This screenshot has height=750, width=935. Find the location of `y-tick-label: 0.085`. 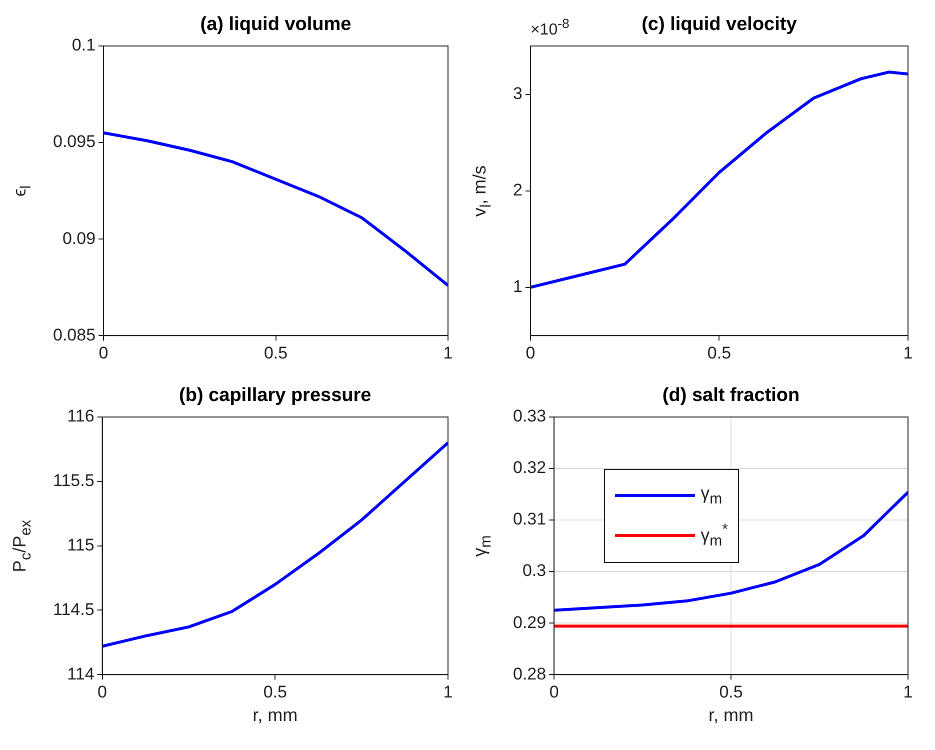

y-tick-label: 0.085 is located at coordinates (74, 334).